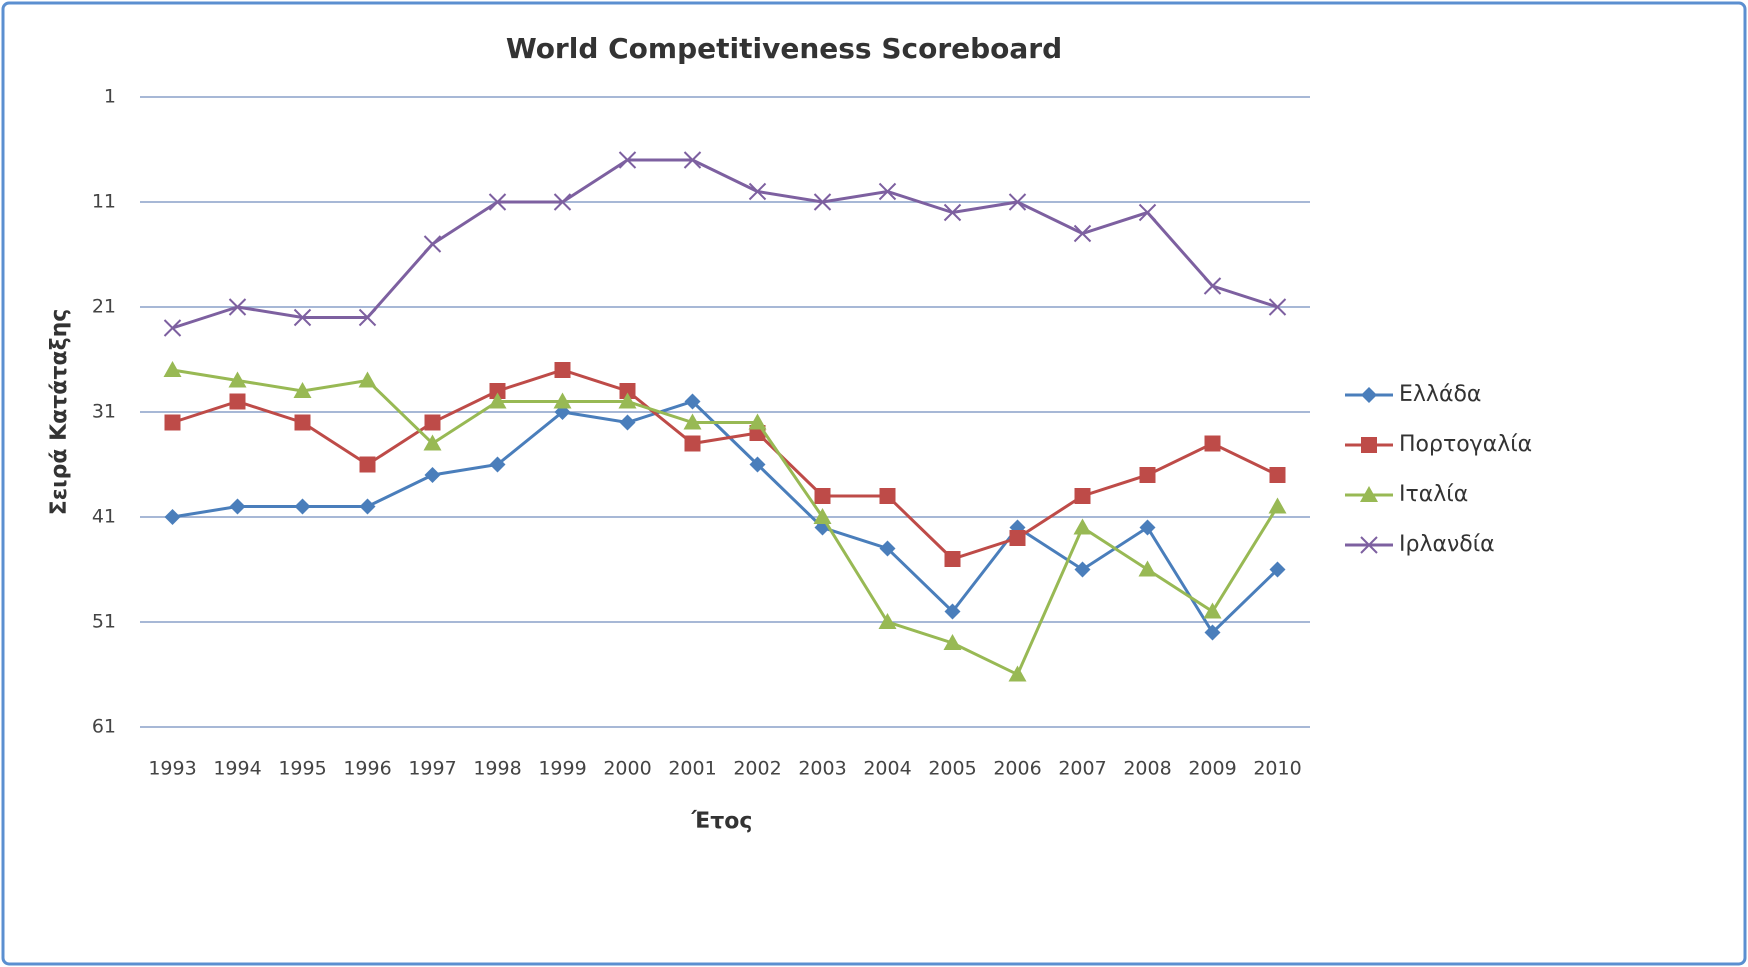 The image size is (1748, 967). What do you see at coordinates (104, 412) in the screenshot?
I see `y-tick-label: 31` at bounding box center [104, 412].